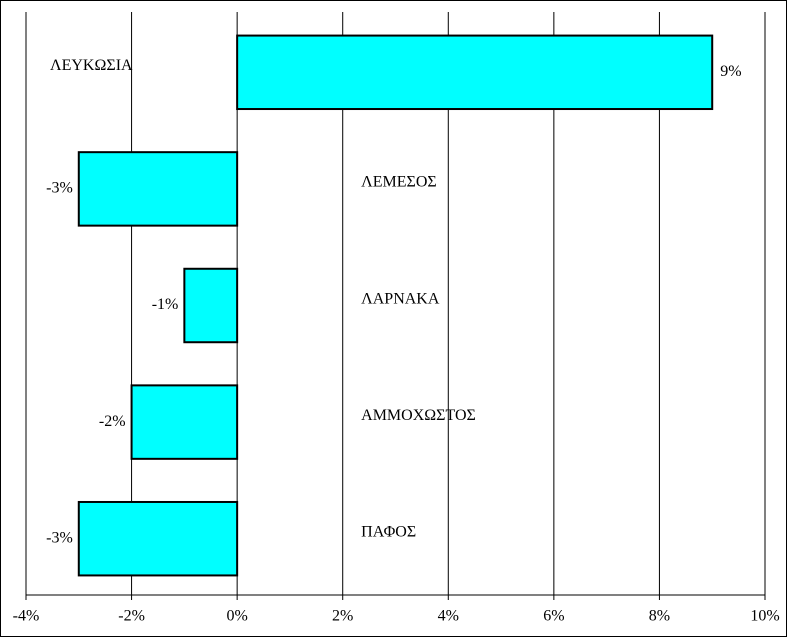 This screenshot has width=787, height=637. I want to click on x-tick-label: 0%, so click(236, 616).